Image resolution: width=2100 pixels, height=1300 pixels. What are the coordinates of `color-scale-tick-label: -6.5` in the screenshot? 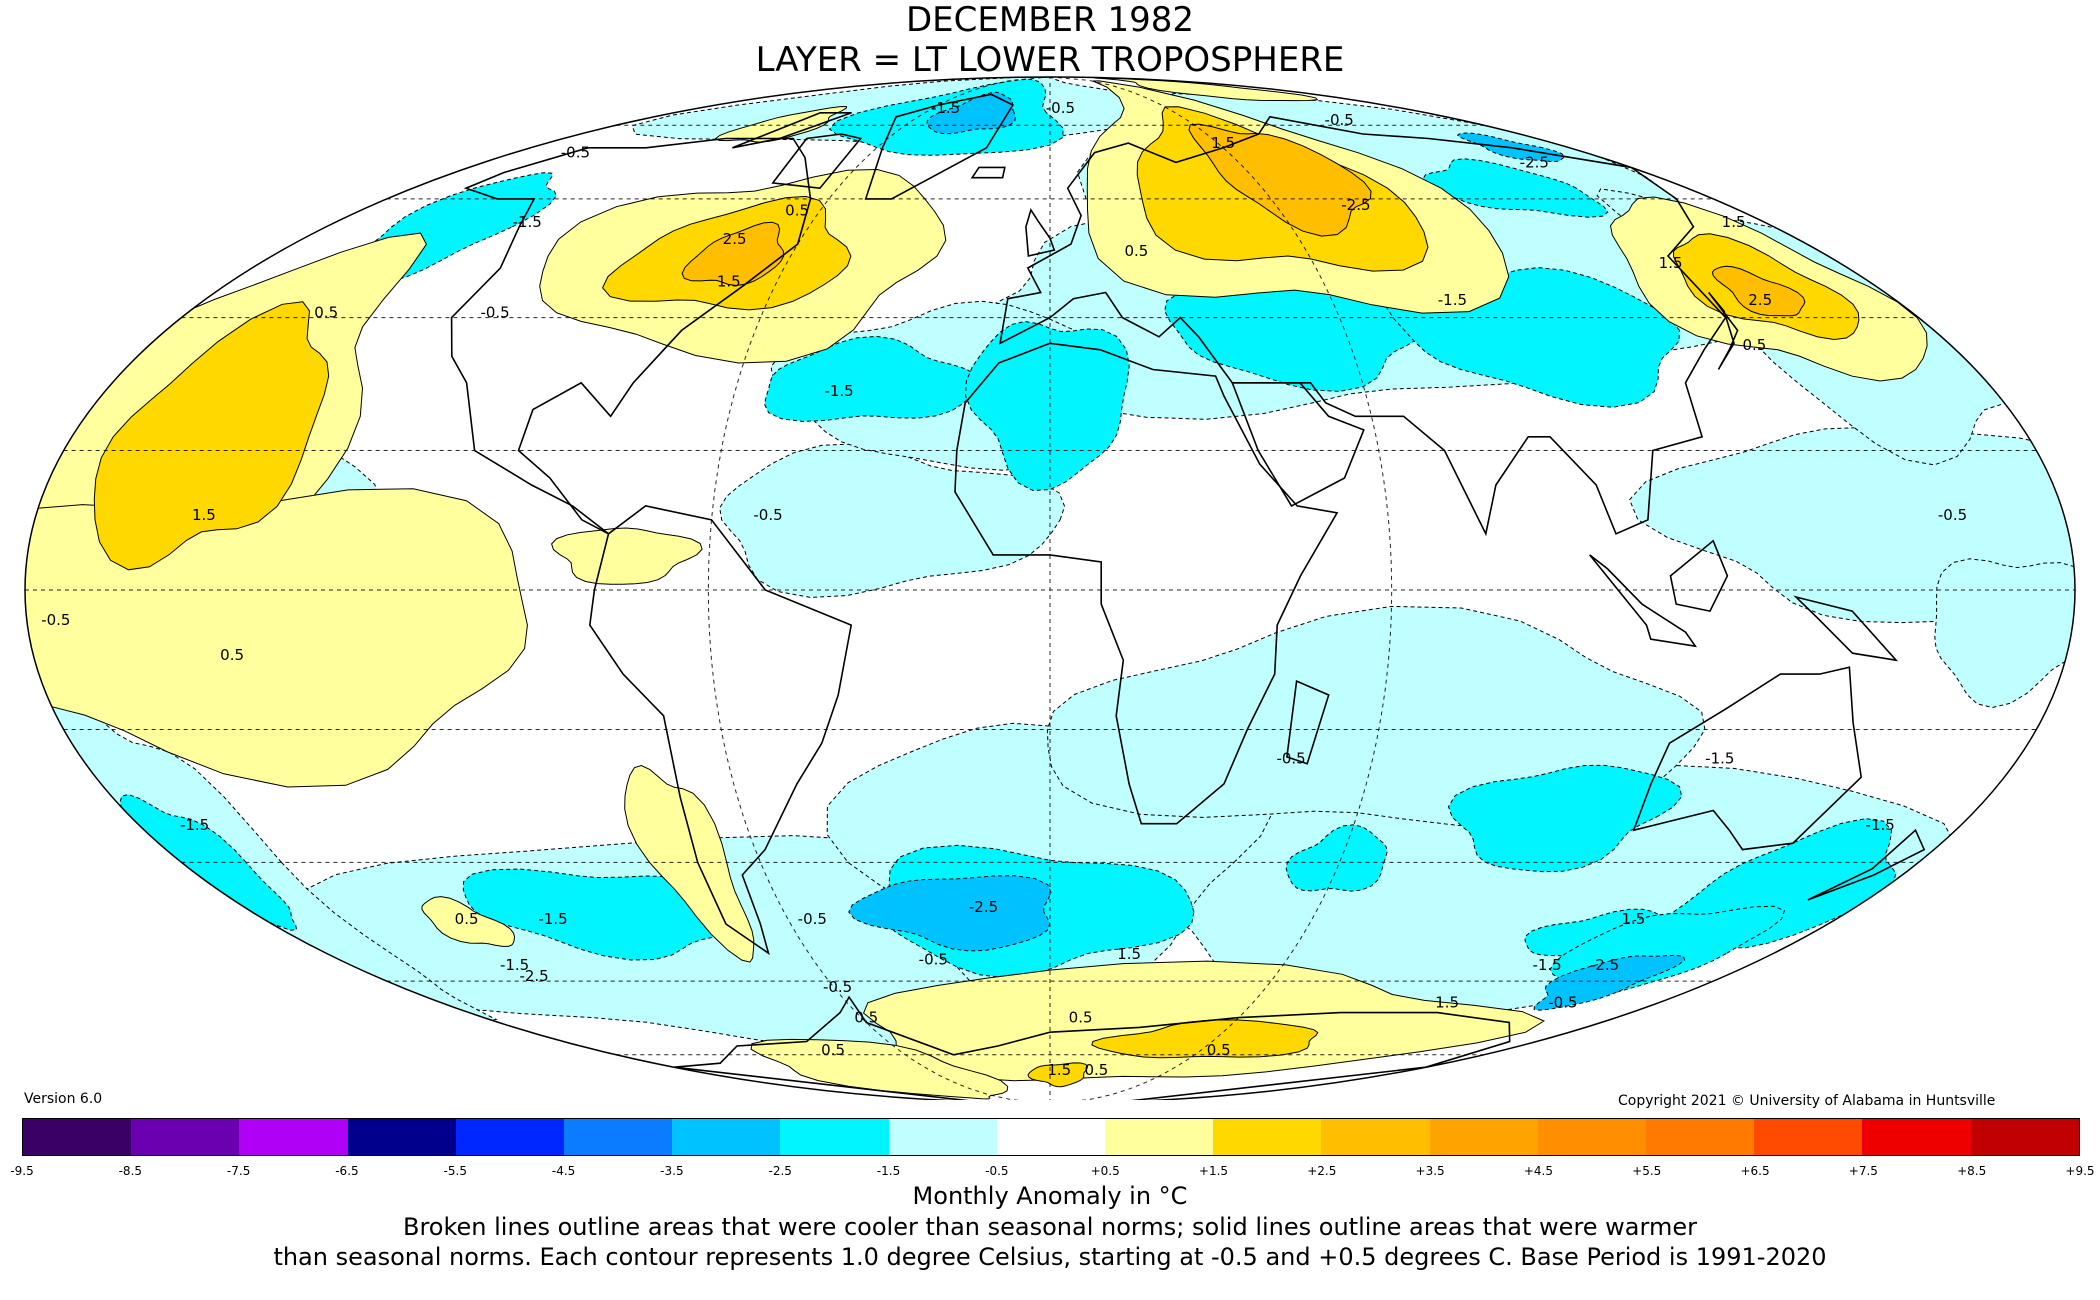 It's located at (347, 1171).